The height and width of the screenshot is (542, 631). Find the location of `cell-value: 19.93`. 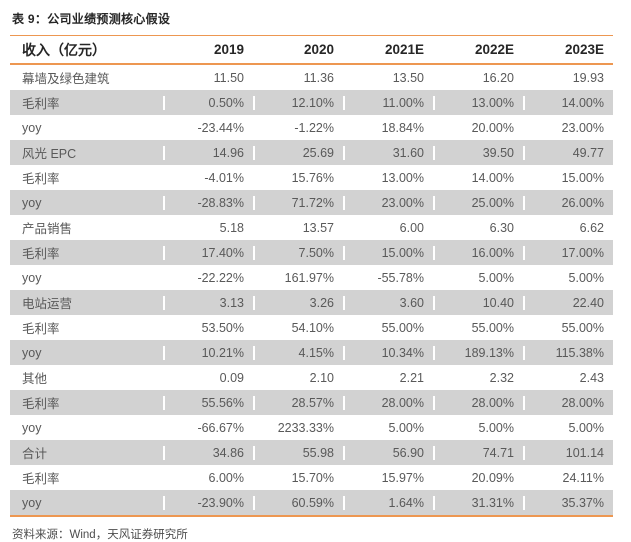

cell-value: 19.93 is located at coordinates (568, 77).